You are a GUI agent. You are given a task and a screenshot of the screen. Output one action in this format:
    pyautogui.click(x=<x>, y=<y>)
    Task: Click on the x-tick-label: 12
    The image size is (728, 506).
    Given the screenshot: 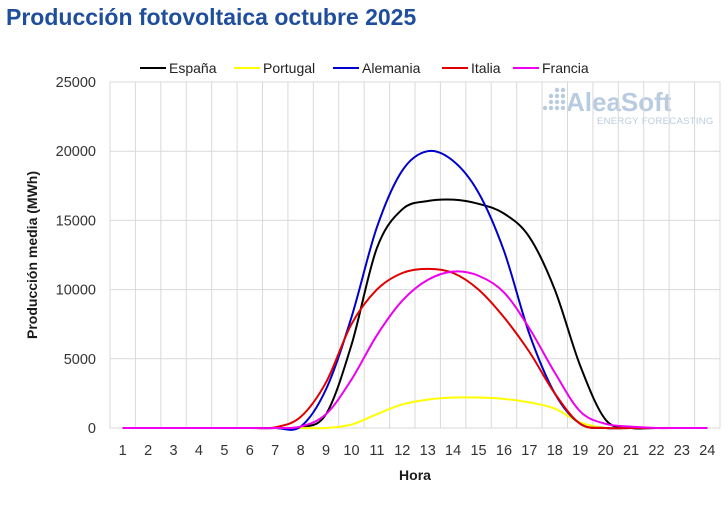 What is the action you would take?
    pyautogui.click(x=402, y=451)
    